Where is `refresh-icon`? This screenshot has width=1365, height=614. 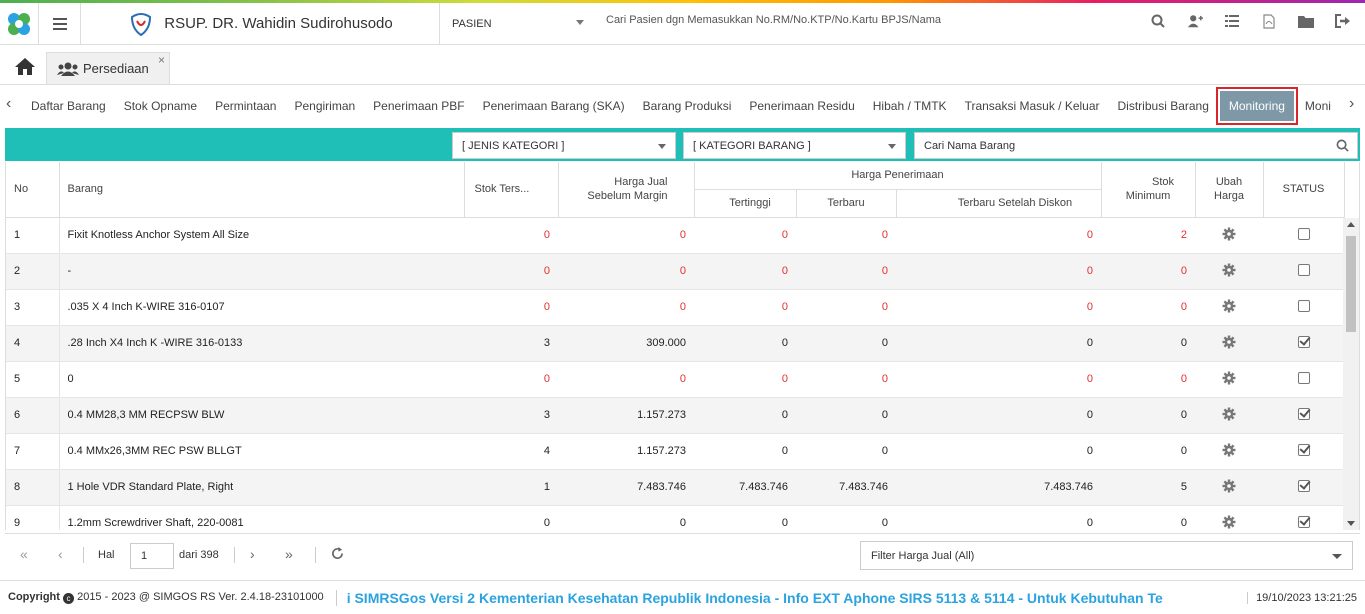
refresh-icon is located at coordinates (337, 555).